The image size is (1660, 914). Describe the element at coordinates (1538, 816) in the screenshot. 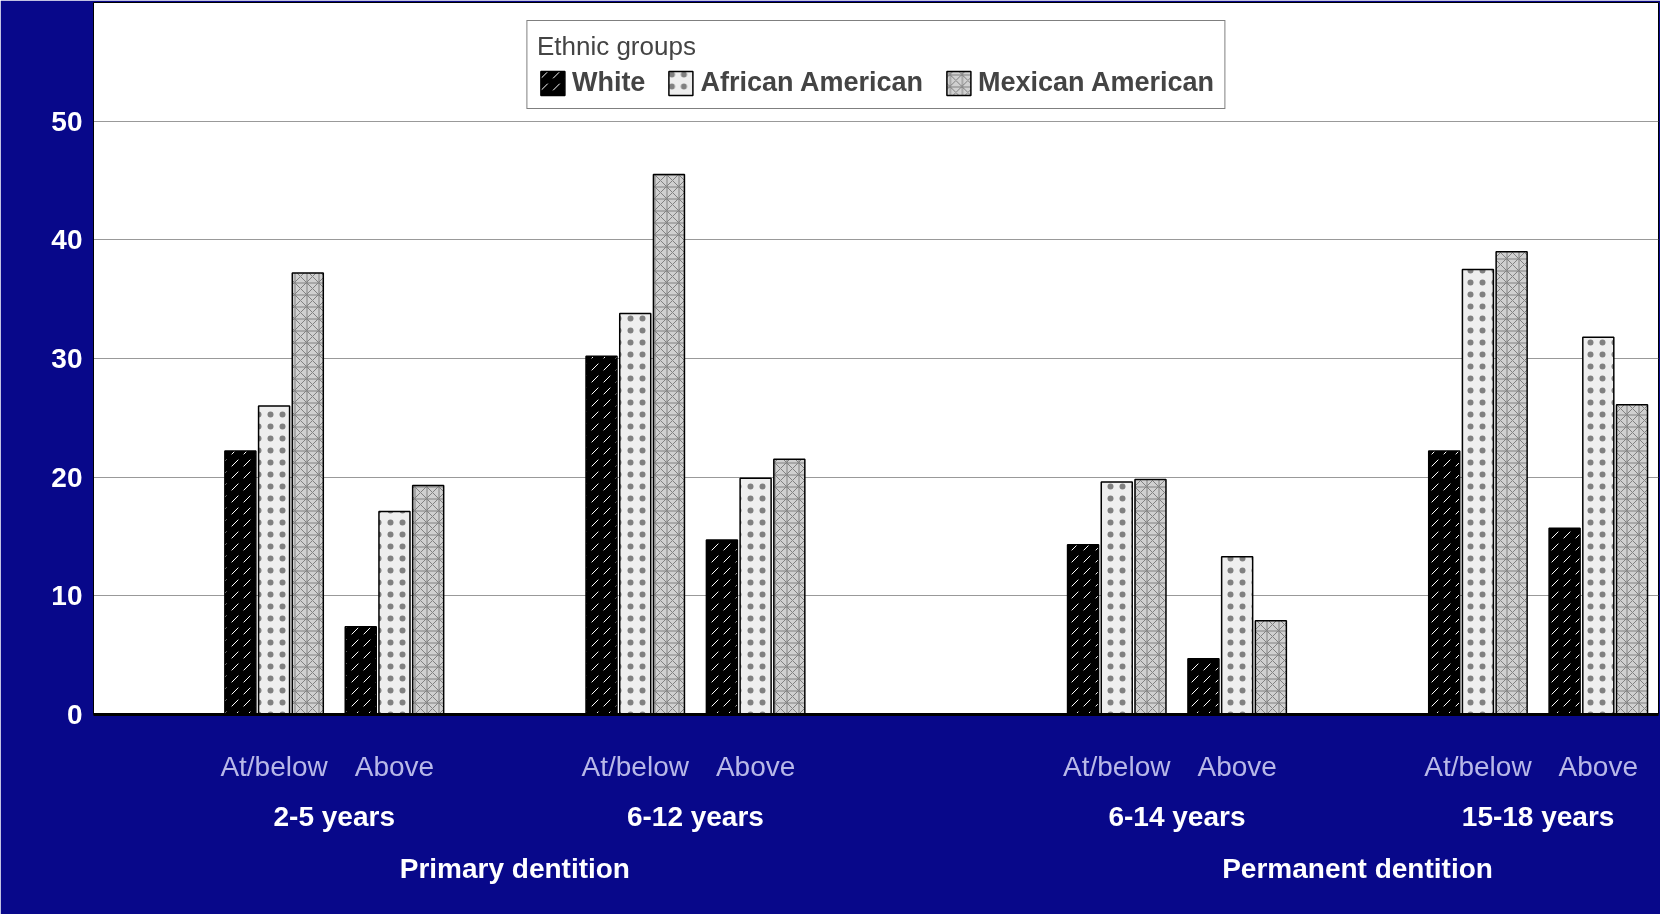

I see `text: 15-18 years` at that location.